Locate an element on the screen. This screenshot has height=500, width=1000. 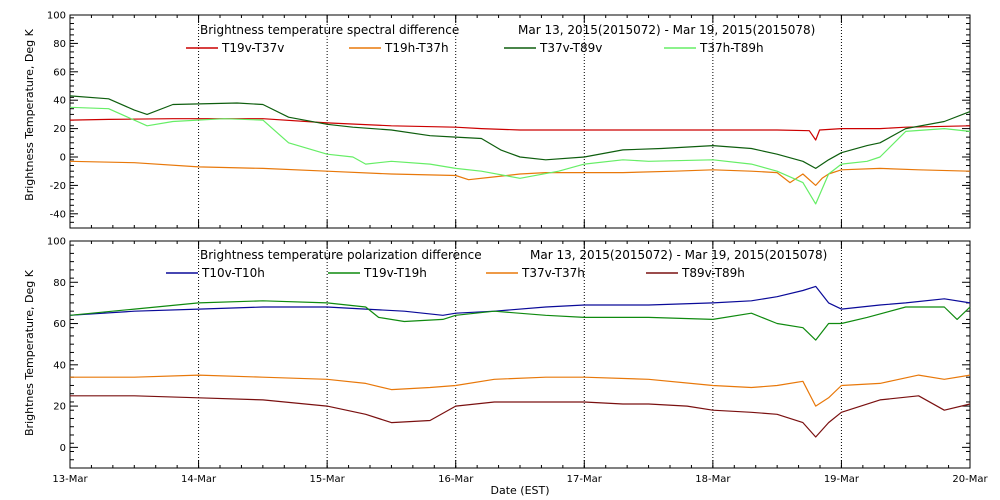
y-axis-label: Brightness Temperature, Deg K is located at coordinates (29, 114).